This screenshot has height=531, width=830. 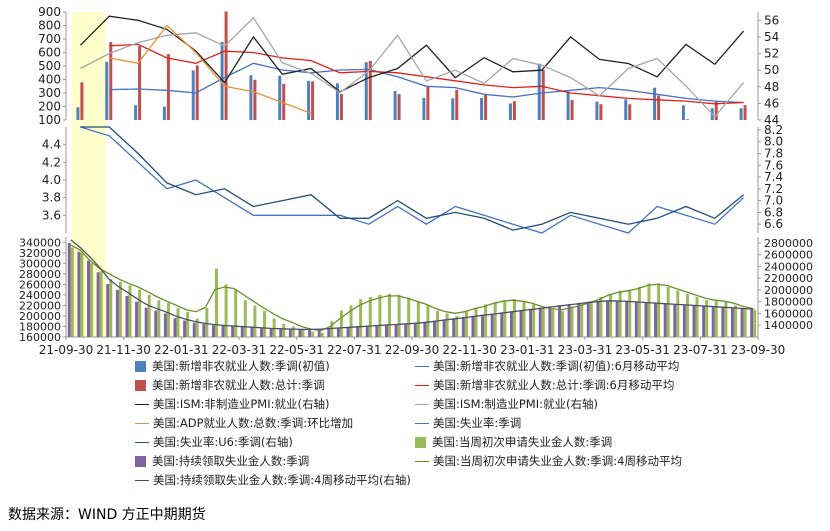 What do you see at coordinates (412, 285) in the screenshot?
I see `panel3-series-line` at bounding box center [412, 285].